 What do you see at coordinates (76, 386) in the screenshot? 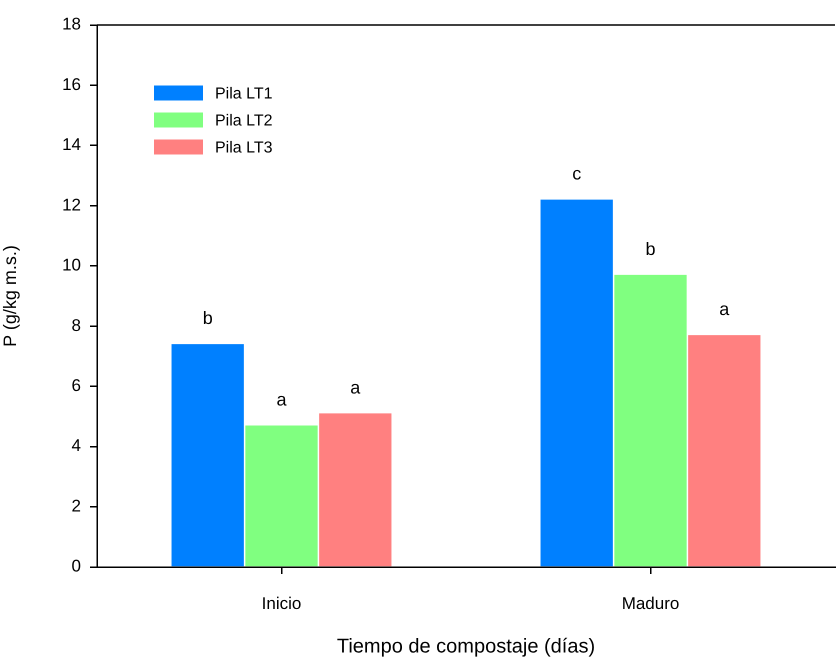
I see `y-tick-label: 6` at bounding box center [76, 386].